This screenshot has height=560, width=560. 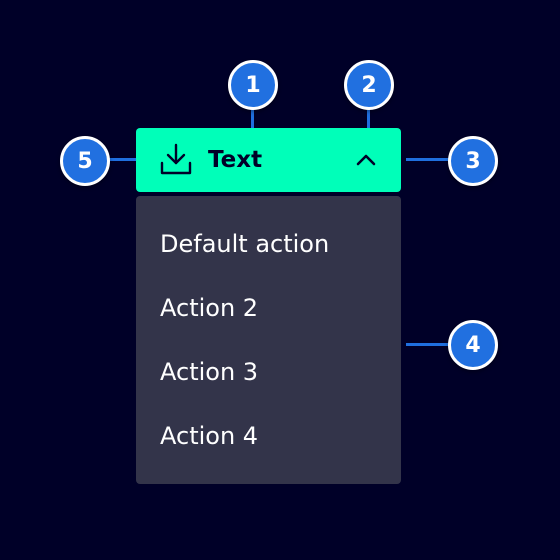 What do you see at coordinates (176, 159) in the screenshot?
I see `download-icon` at bounding box center [176, 159].